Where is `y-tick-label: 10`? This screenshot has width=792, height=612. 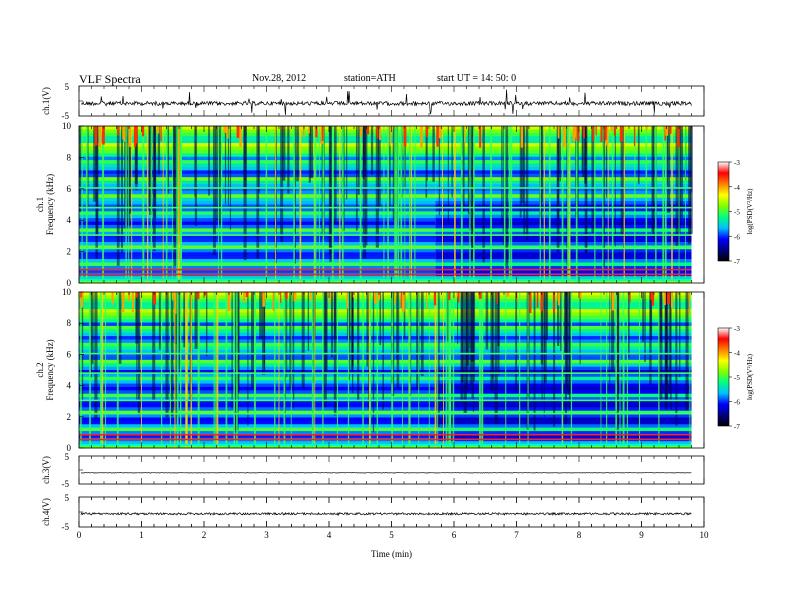
y-tick-label: 10 is located at coordinates (67, 126).